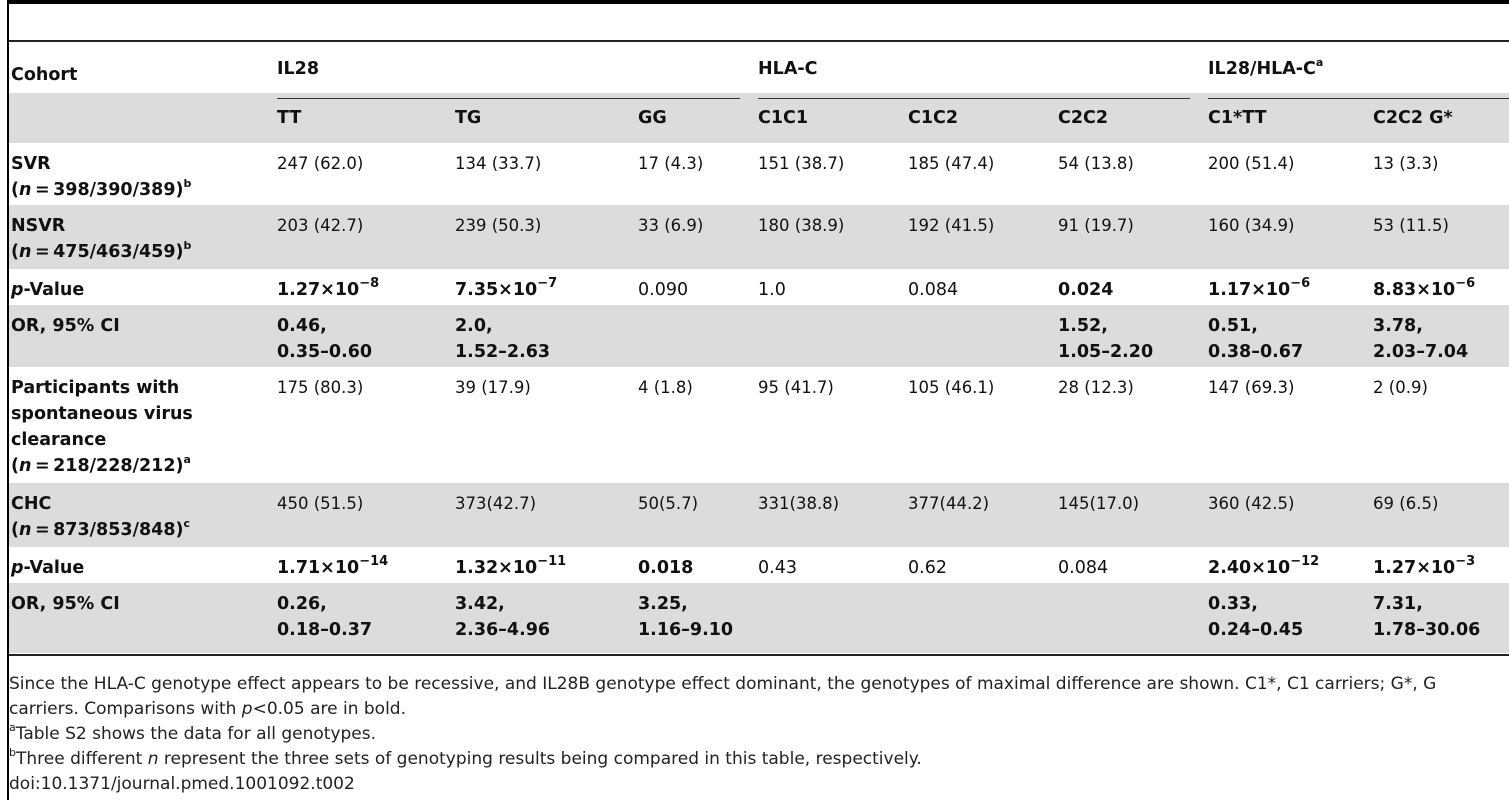 The height and width of the screenshot is (800, 1509). What do you see at coordinates (1424, 566) in the screenshot?
I see `table-cell: 1.27×10−3` at bounding box center [1424, 566].